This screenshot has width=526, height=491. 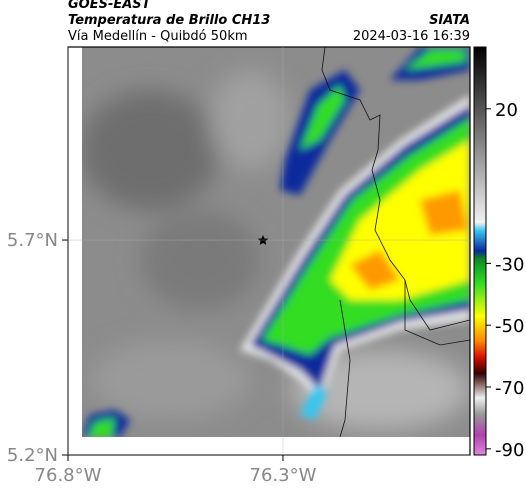 What do you see at coordinates (32, 240) in the screenshot?
I see `lat-label: 5.7°N` at bounding box center [32, 240].